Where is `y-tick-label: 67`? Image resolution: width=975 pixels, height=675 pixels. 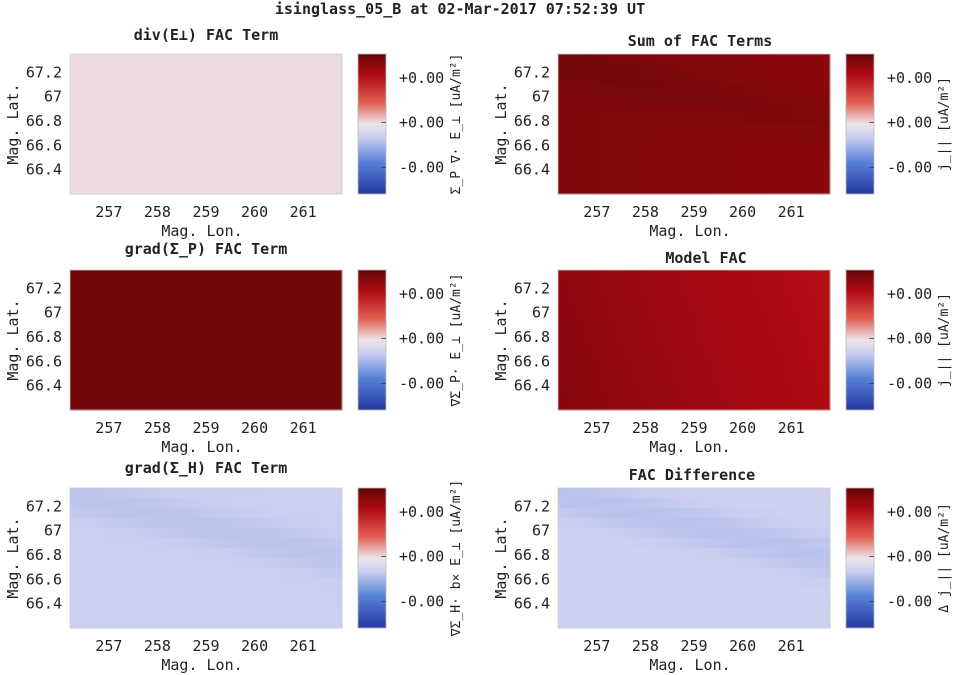
y-tick-label: 67 is located at coordinates (541, 313).